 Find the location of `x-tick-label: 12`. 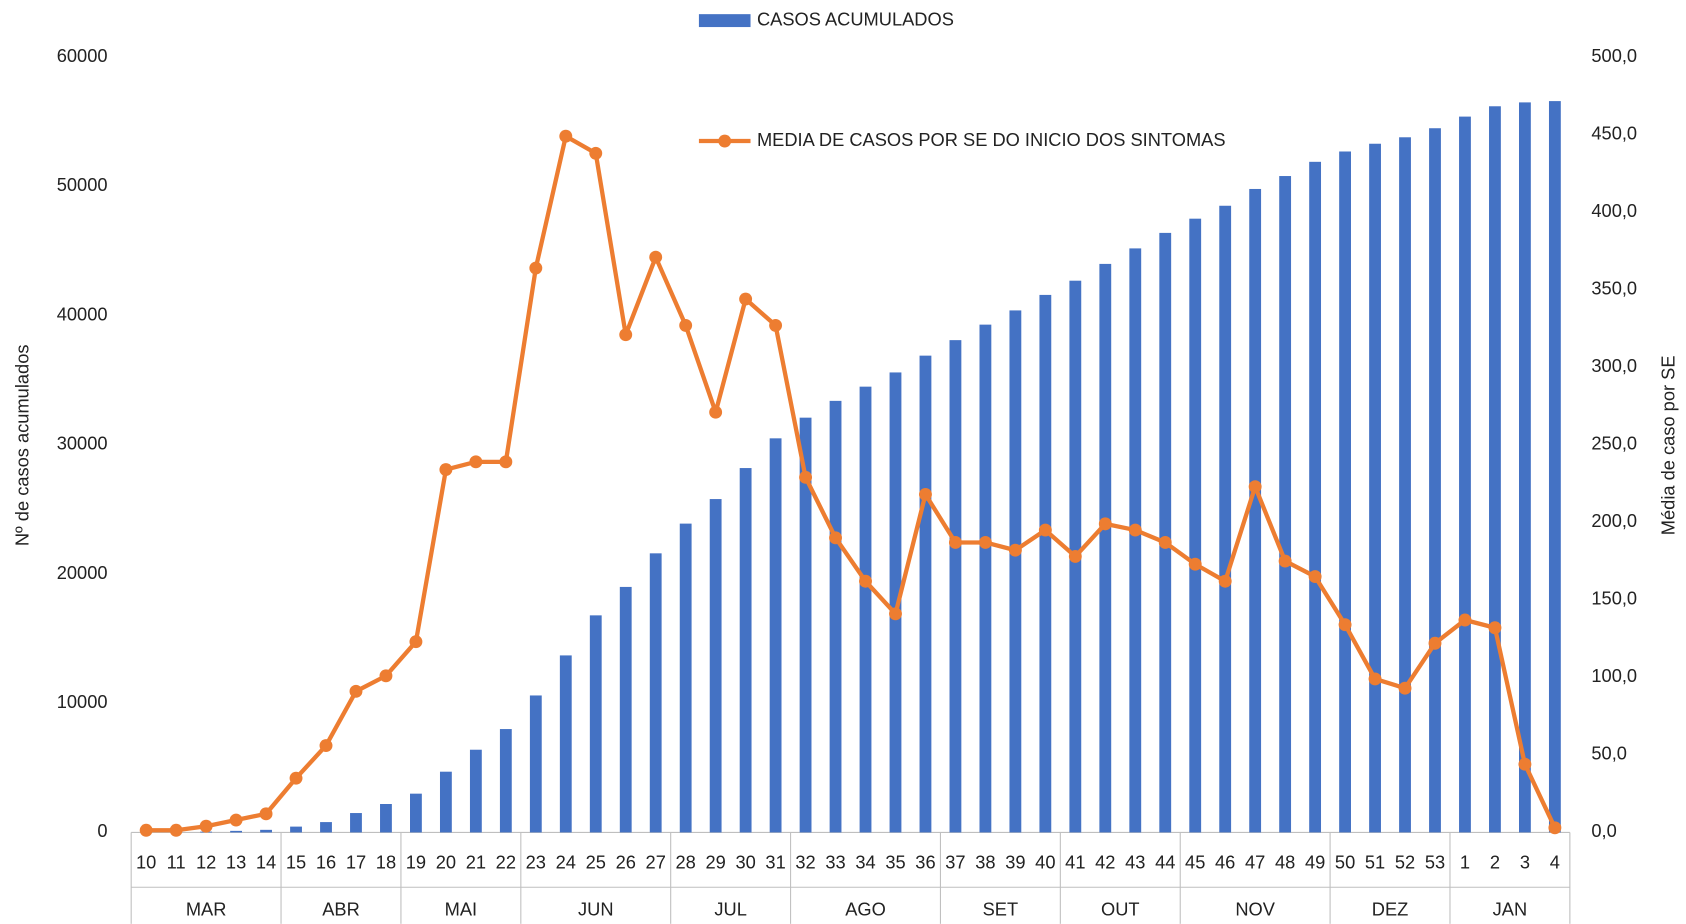

x-tick-label: 12 is located at coordinates (206, 861).